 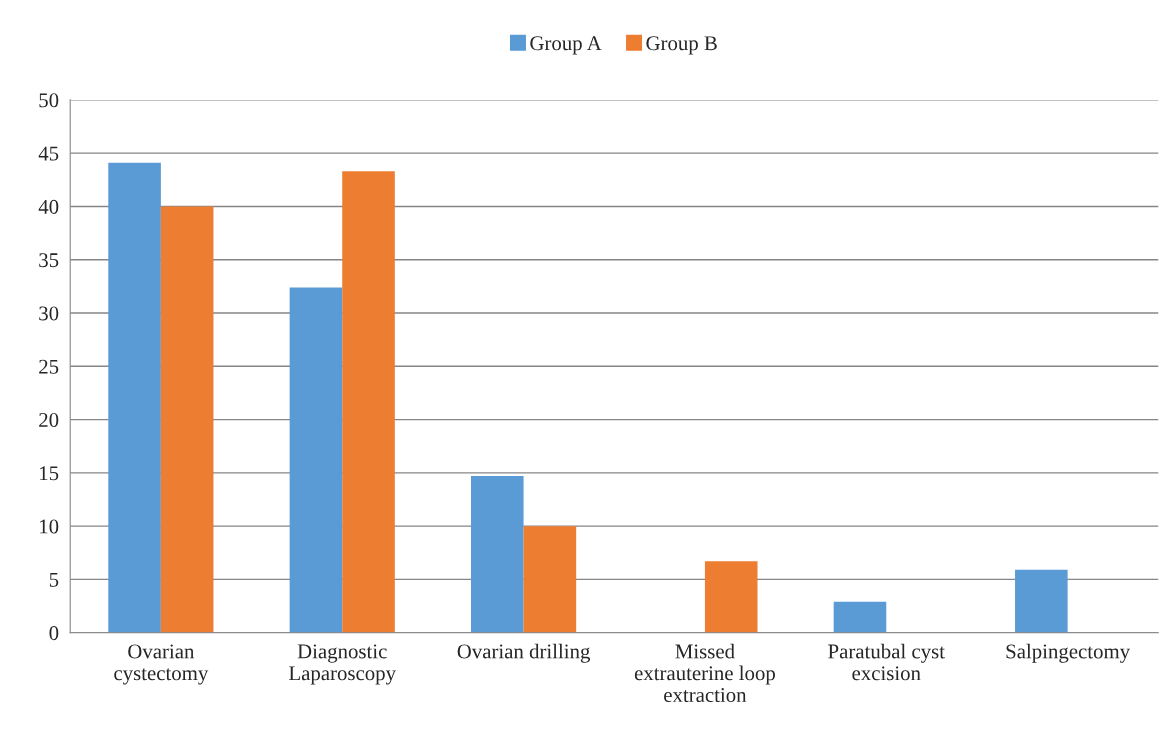 What do you see at coordinates (704, 673) in the screenshot?
I see `x-tick-label: Missed extrauterine loop extraction` at bounding box center [704, 673].